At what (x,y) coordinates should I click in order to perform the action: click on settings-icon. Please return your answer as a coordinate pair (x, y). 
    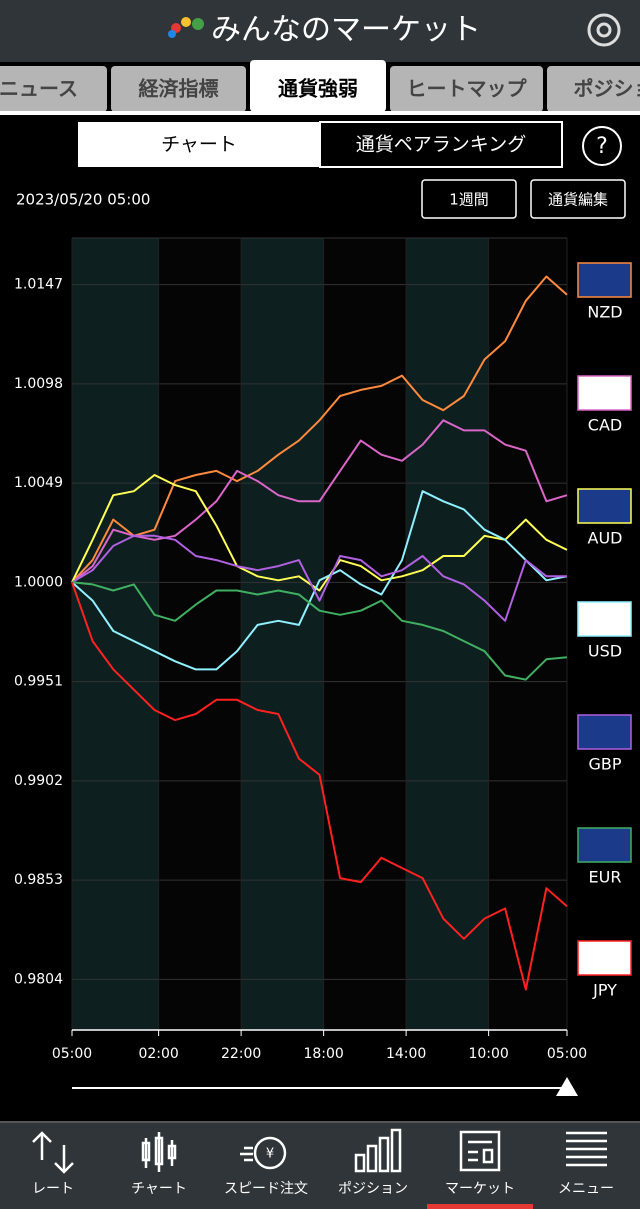
    Looking at the image, I should click on (604, 30).